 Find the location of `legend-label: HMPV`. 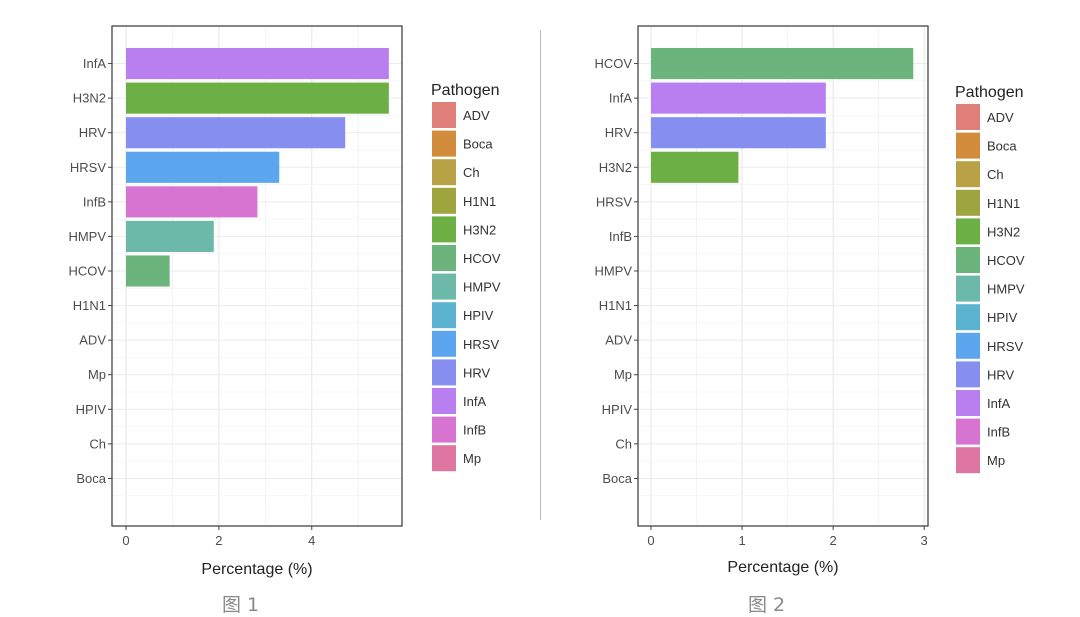

legend-label: HMPV is located at coordinates (1006, 289).